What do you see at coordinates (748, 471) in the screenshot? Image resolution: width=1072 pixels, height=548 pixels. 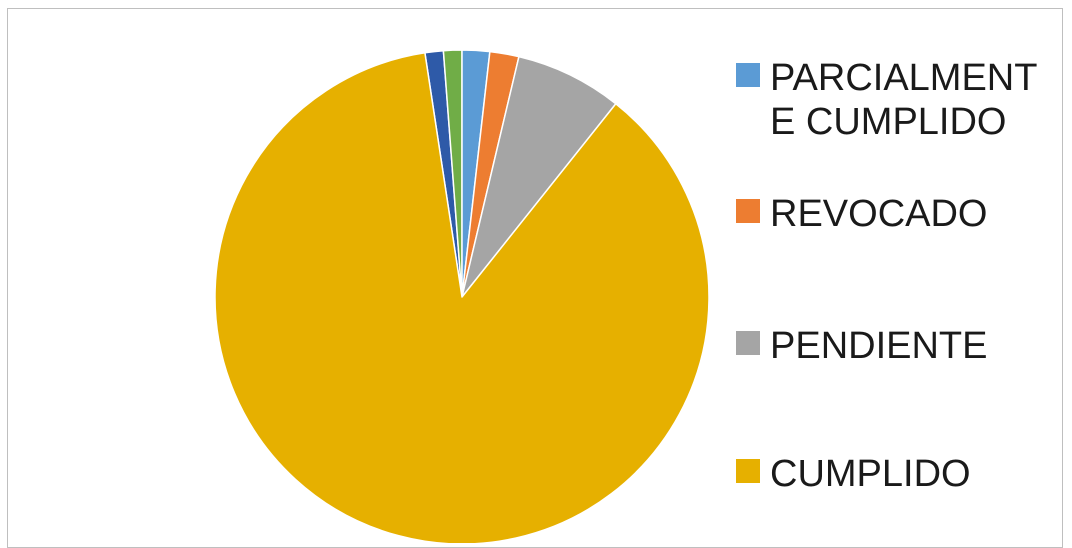 I see `legend-swatch-cumplido` at bounding box center [748, 471].